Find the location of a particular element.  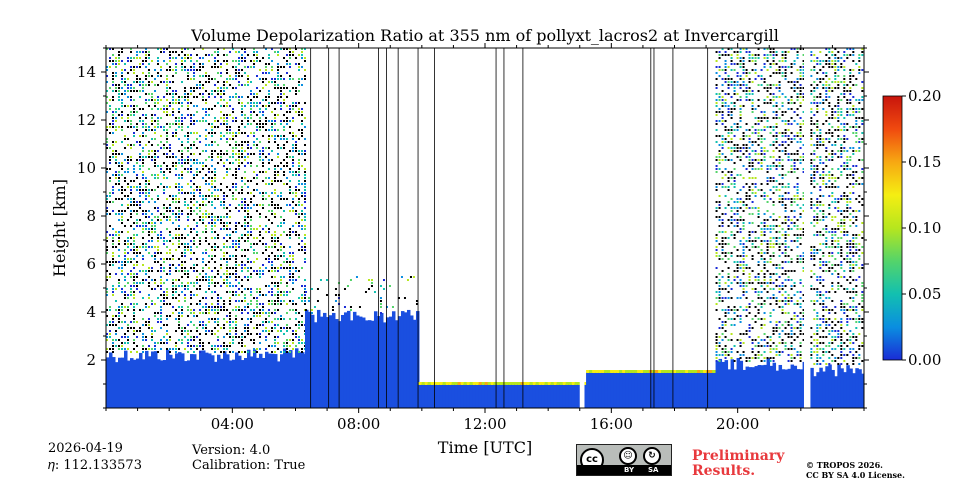

y-tick-label: 4 is located at coordinates (91, 312).